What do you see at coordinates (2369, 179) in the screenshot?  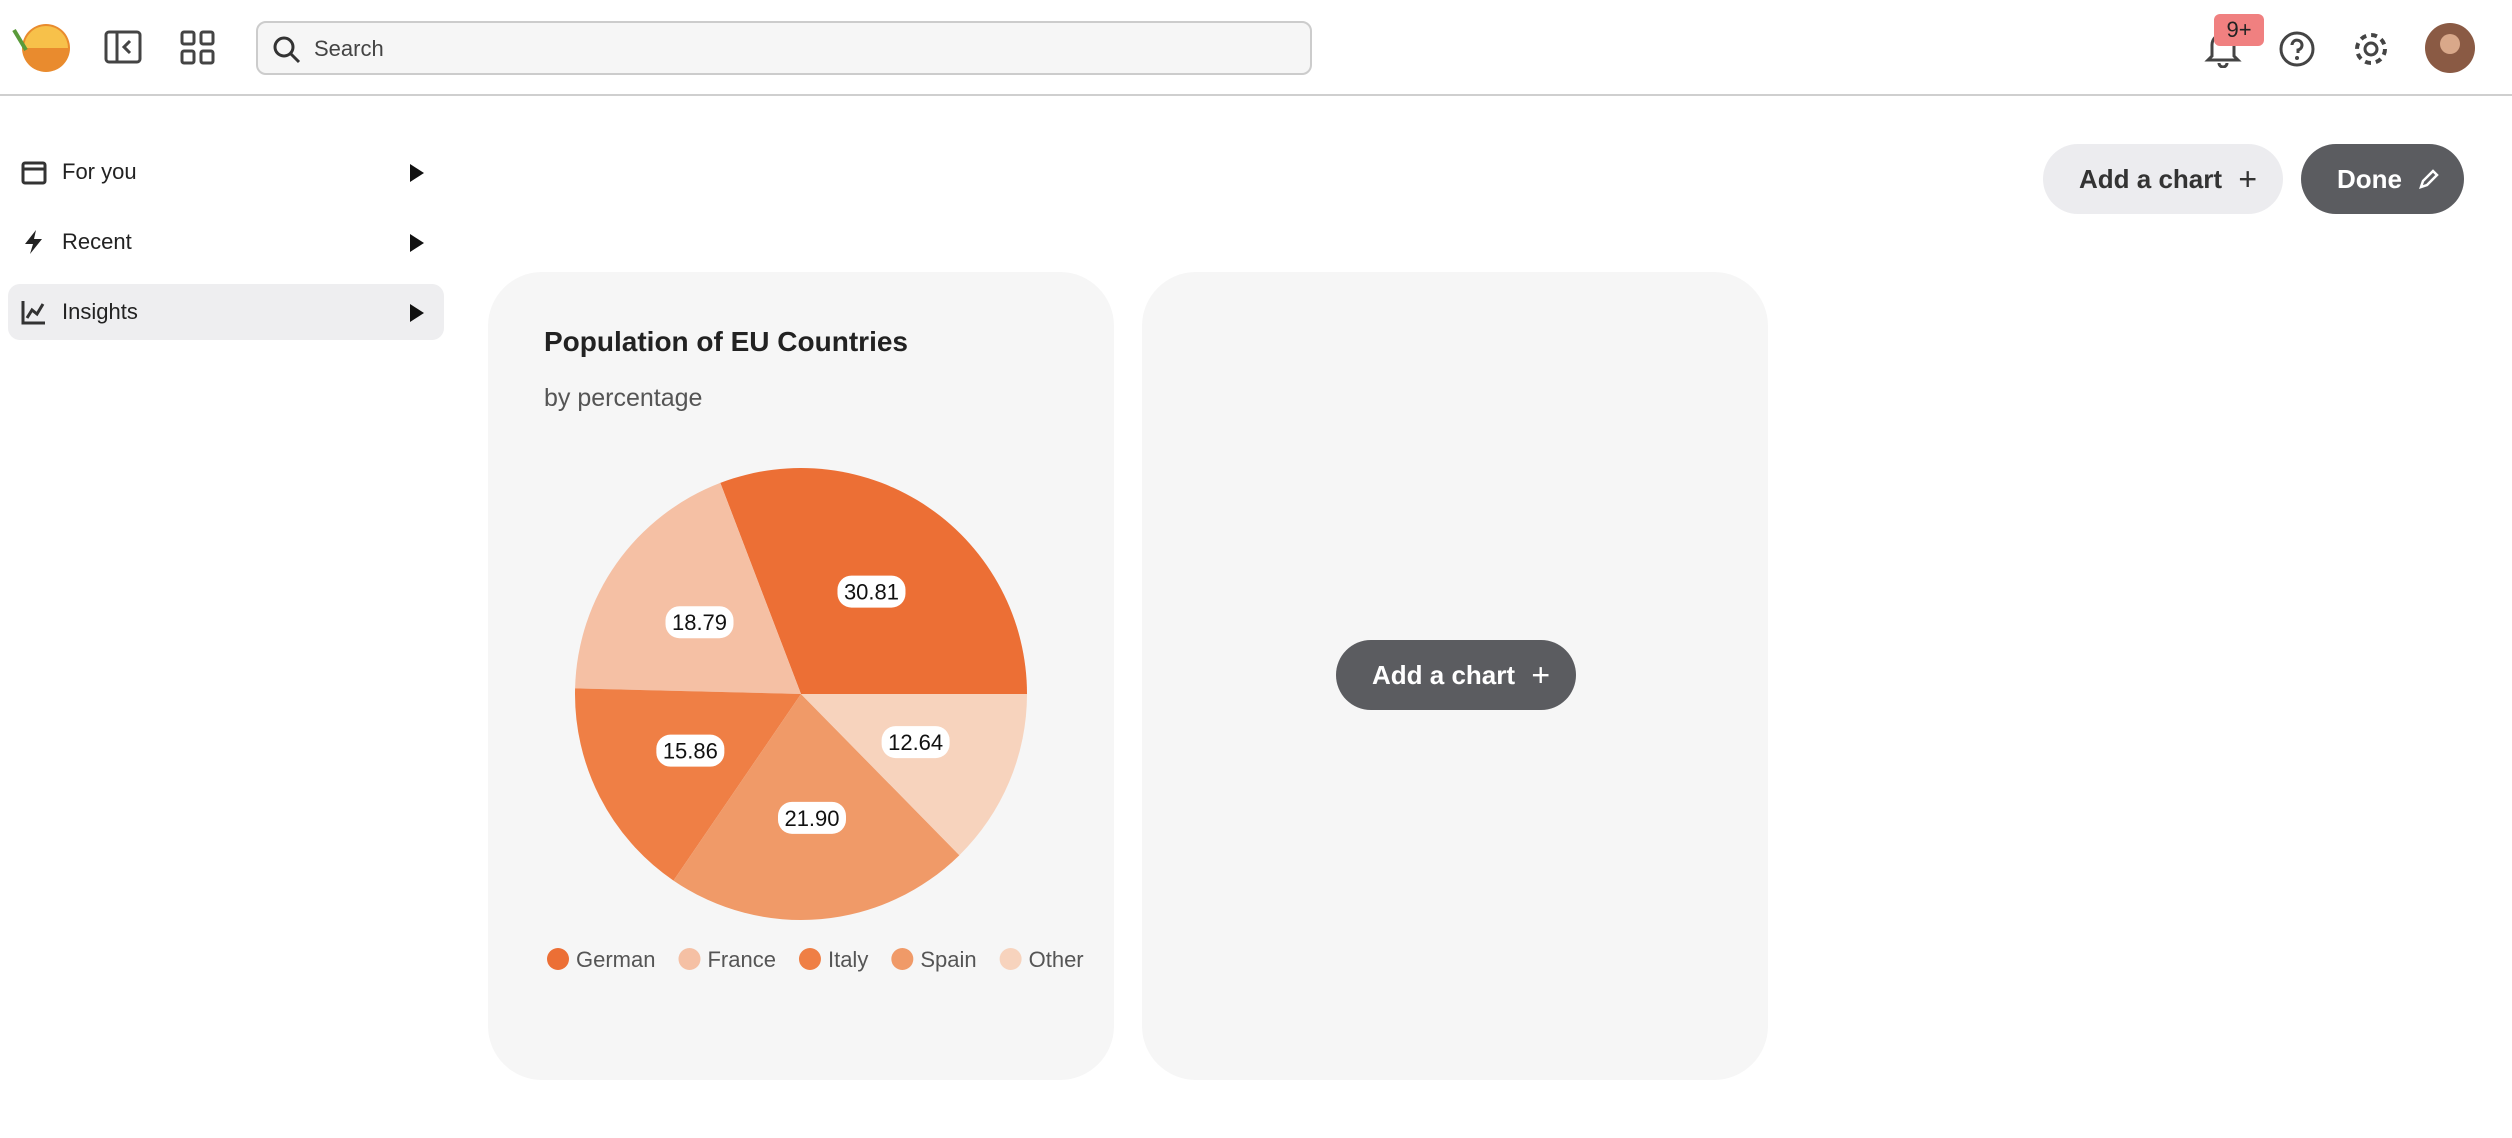 I see `button-label: Done` at bounding box center [2369, 179].